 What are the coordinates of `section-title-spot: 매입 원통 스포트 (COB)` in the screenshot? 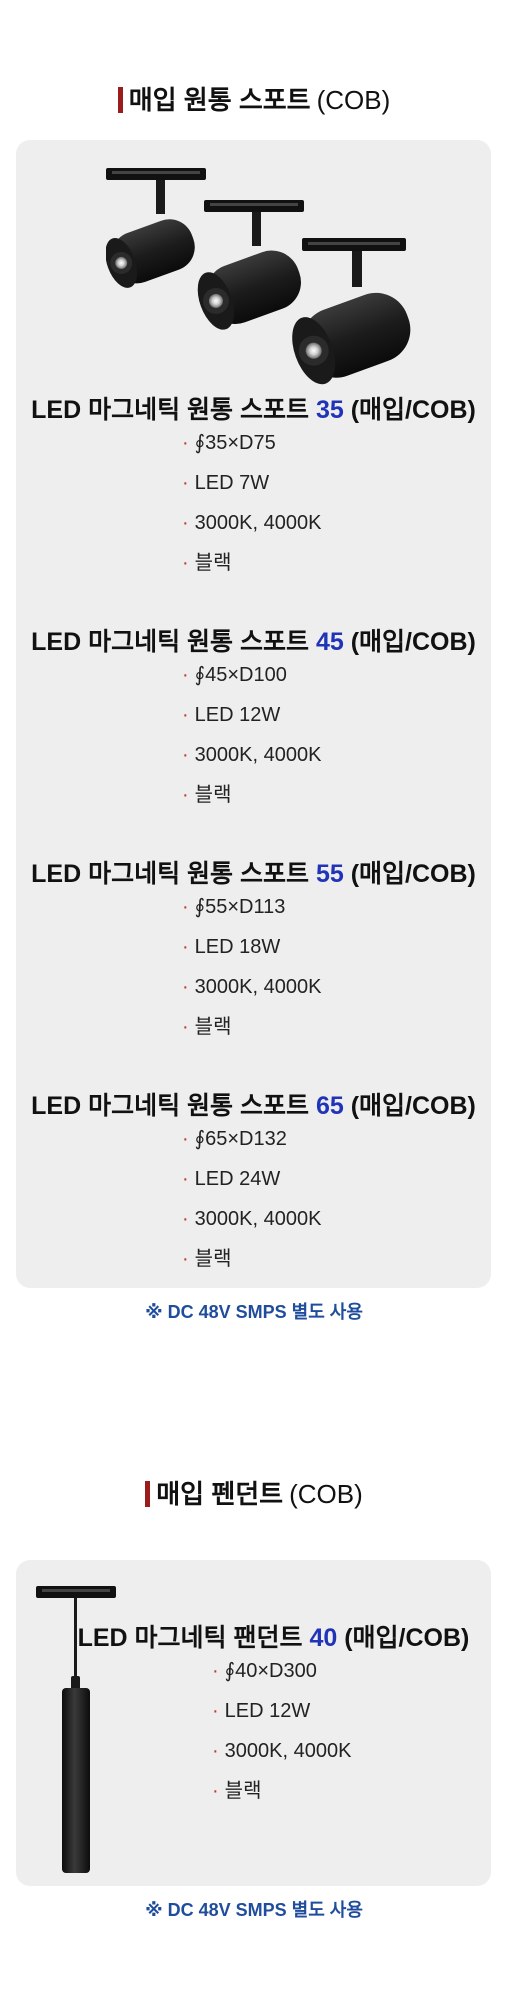 It's located at (254, 98).